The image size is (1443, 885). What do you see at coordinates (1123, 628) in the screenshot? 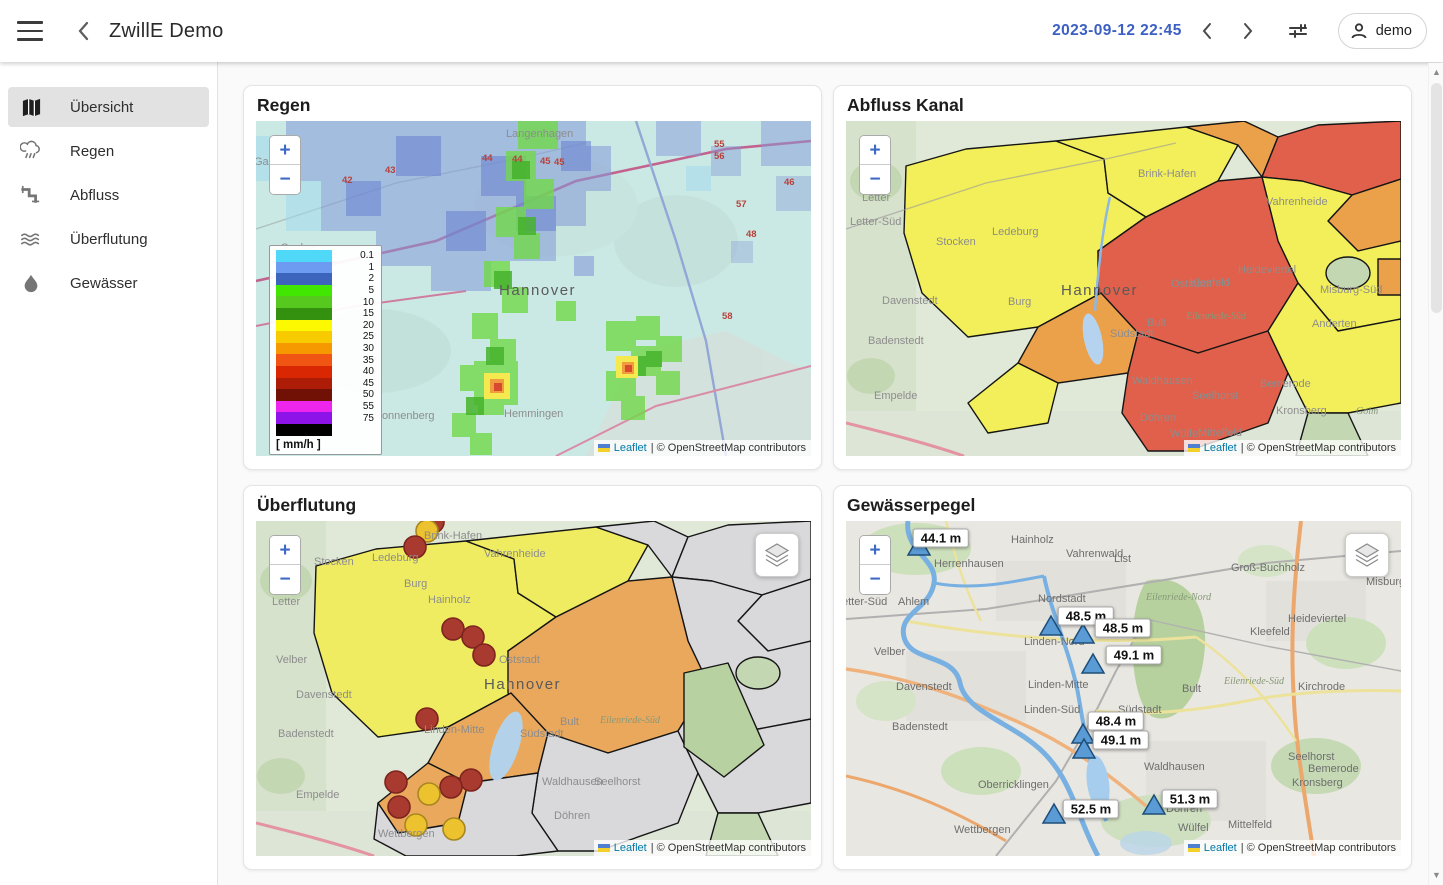
I see `gauge-level-label: 48.5 m` at bounding box center [1123, 628].